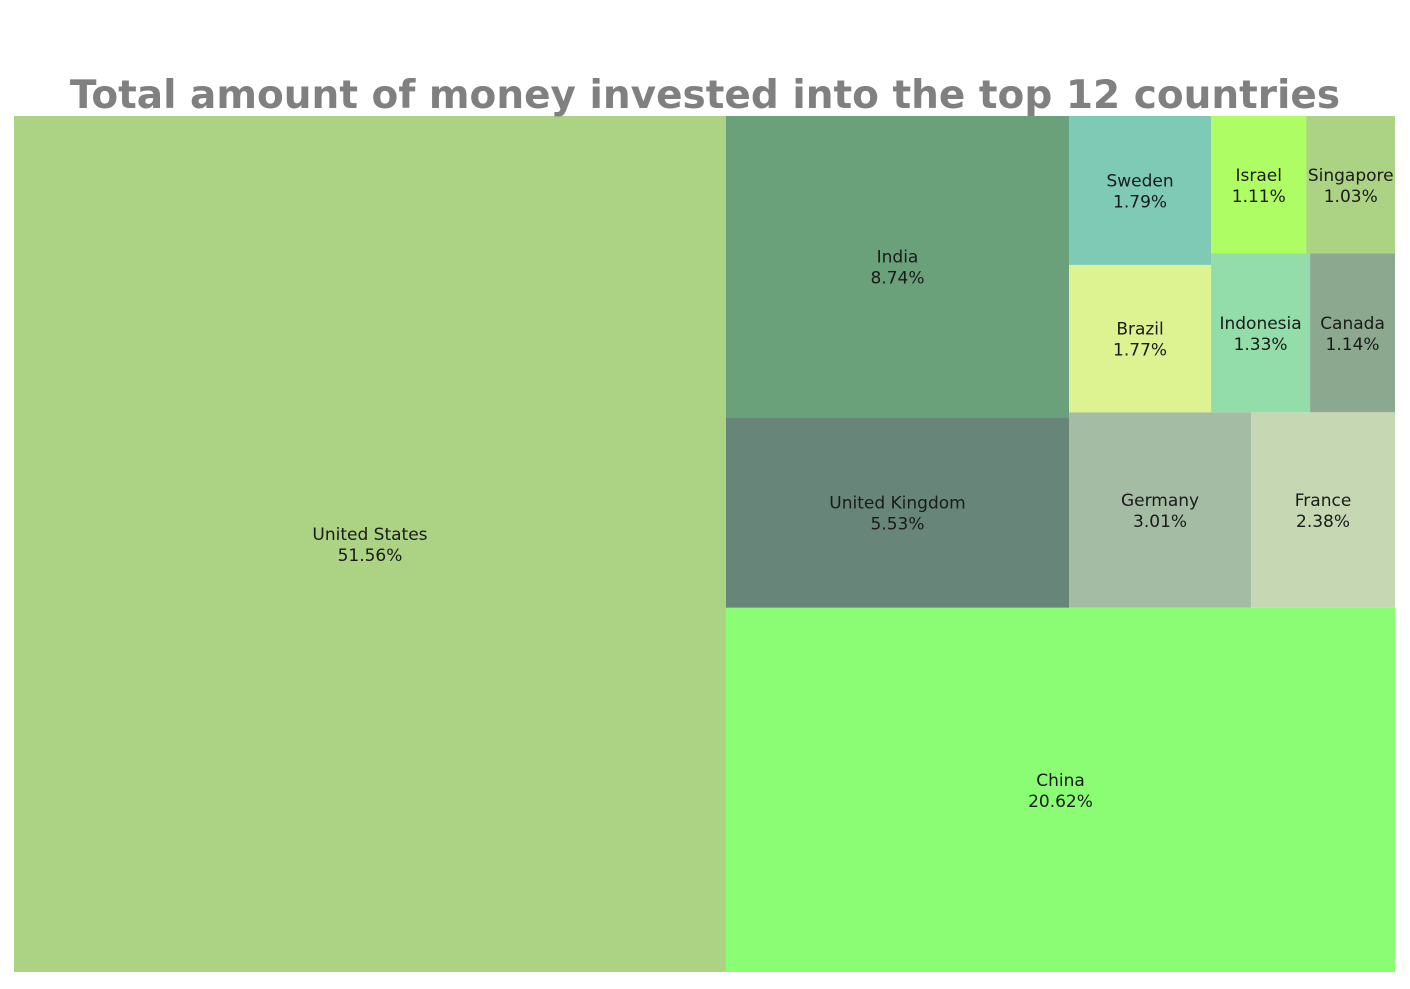 Image resolution: width=1410 pixels, height=989 pixels. Describe the element at coordinates (897, 503) in the screenshot. I see `tile-label-united-kingdom: United Kingdom` at that location.